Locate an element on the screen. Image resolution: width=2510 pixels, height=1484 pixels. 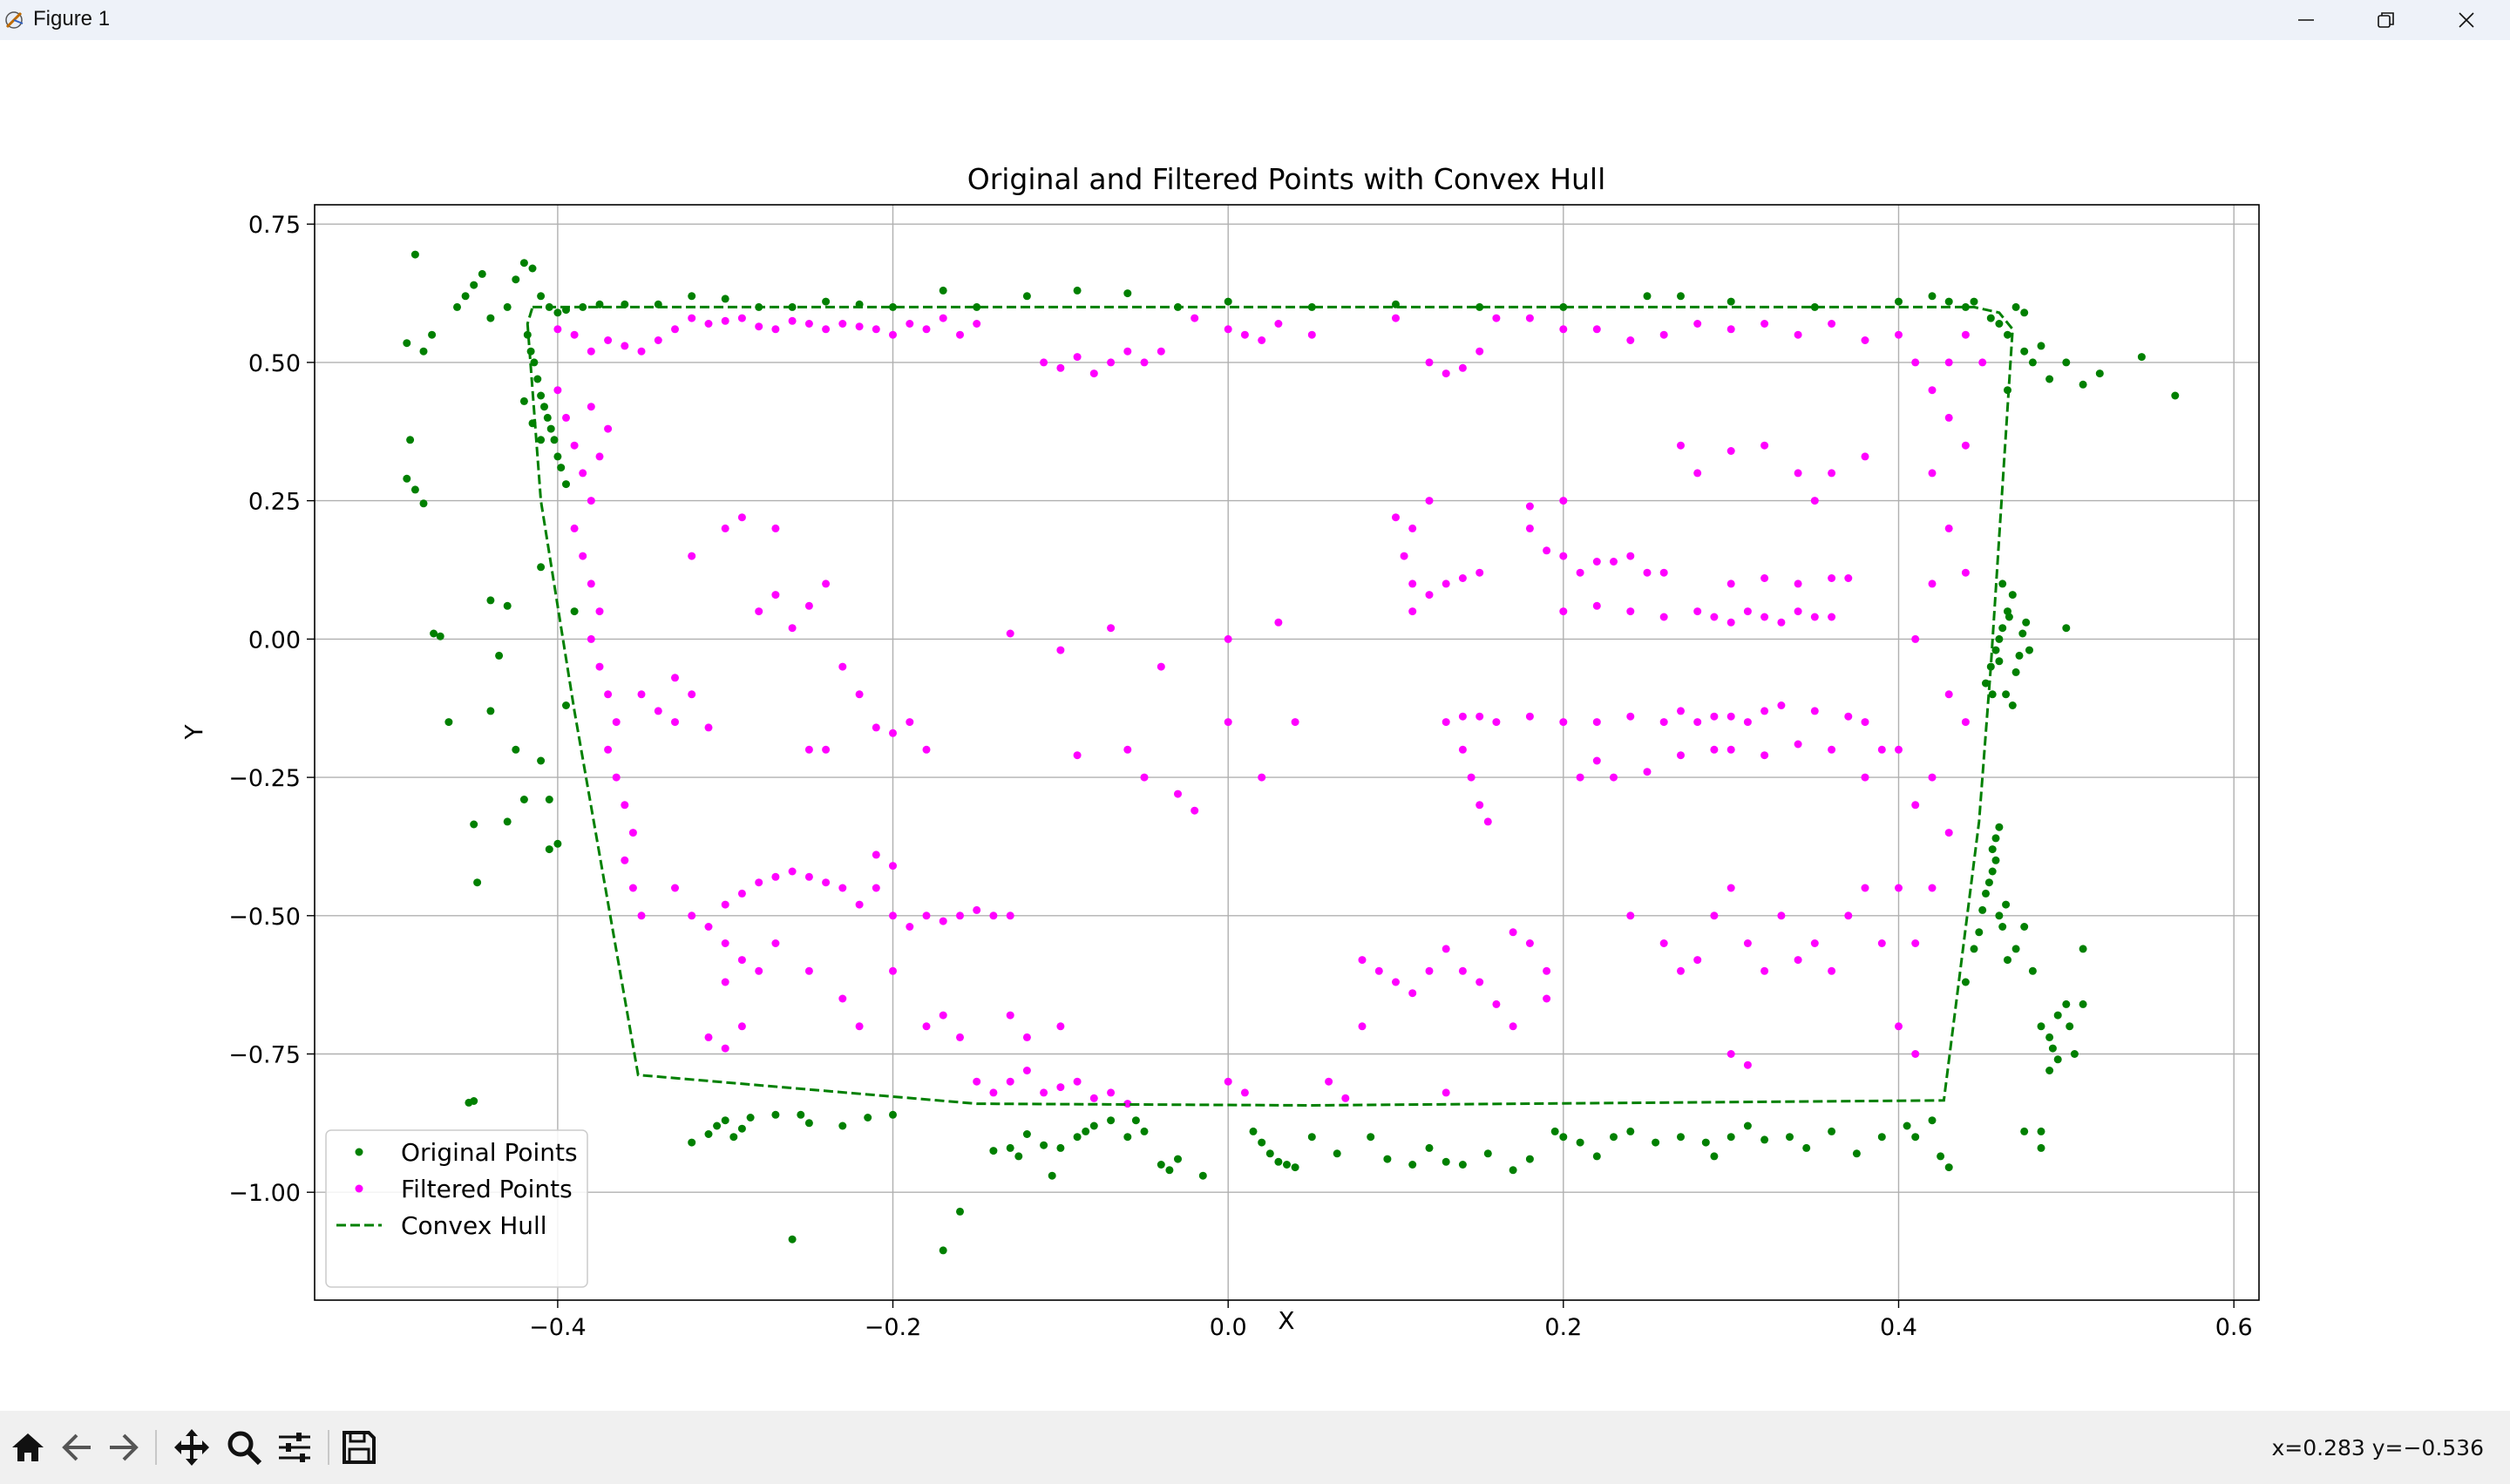
legend-marker-original is located at coordinates (359, 1152).